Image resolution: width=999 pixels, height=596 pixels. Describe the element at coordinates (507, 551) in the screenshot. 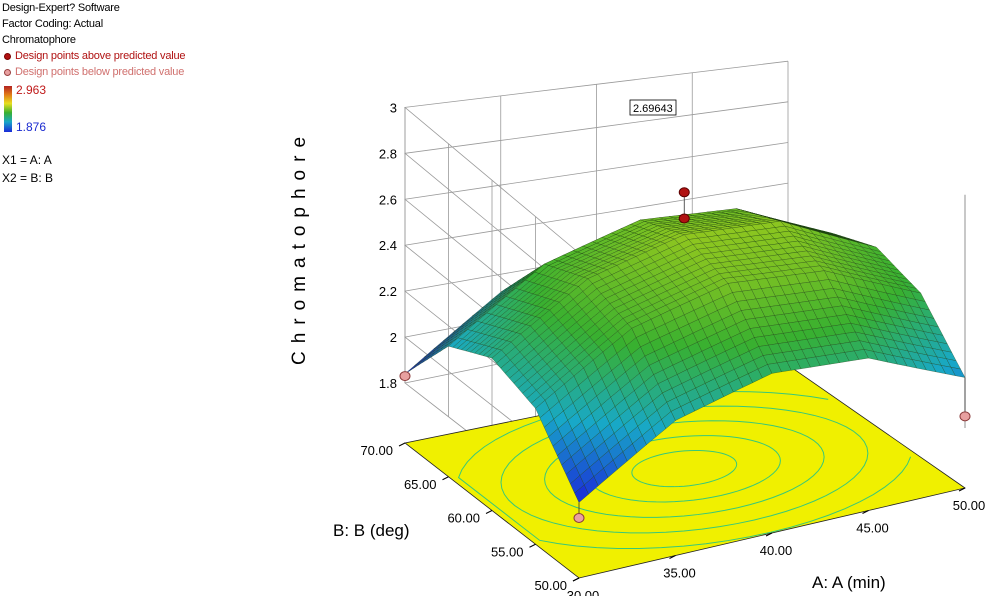

I see `y-tick-label: 55.00` at that location.